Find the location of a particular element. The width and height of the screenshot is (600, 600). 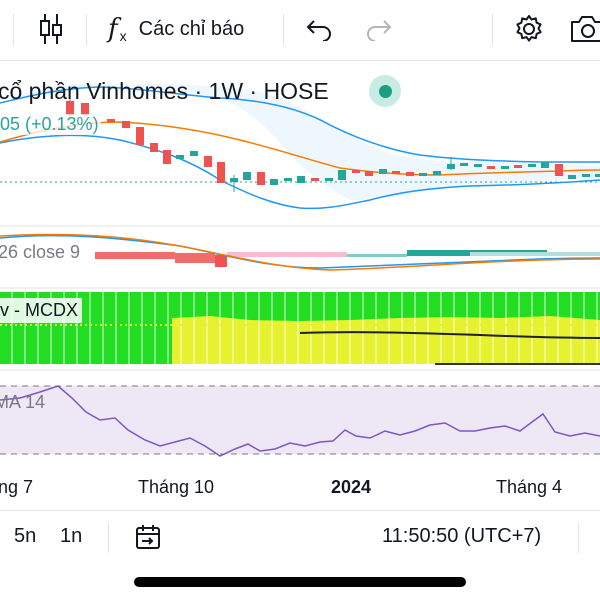

moving-average-line is located at coordinates (300, 148).